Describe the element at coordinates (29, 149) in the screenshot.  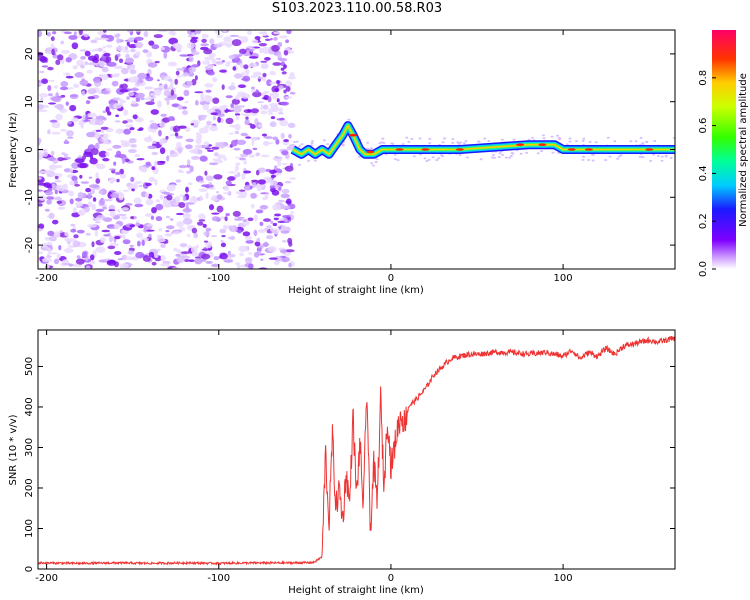
I see `y-tick-label: 0` at that location.